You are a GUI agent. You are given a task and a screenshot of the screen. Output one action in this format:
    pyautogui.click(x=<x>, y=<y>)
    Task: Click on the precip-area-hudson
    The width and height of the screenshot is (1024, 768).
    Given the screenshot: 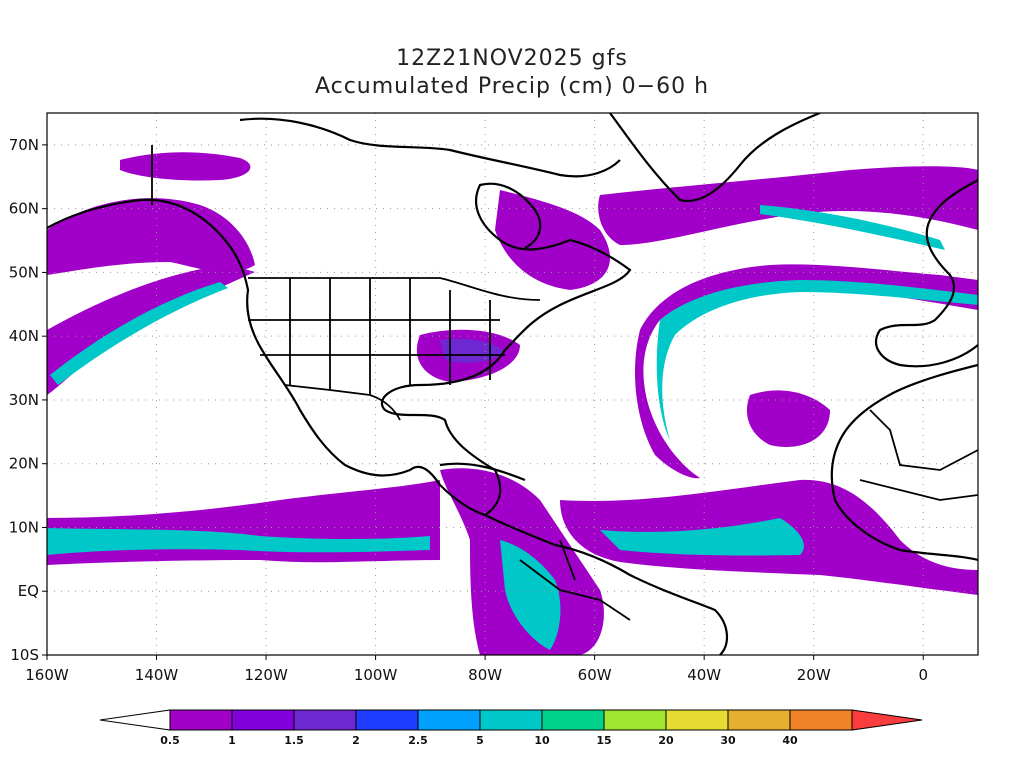 What is the action you would take?
    pyautogui.click(x=552, y=240)
    